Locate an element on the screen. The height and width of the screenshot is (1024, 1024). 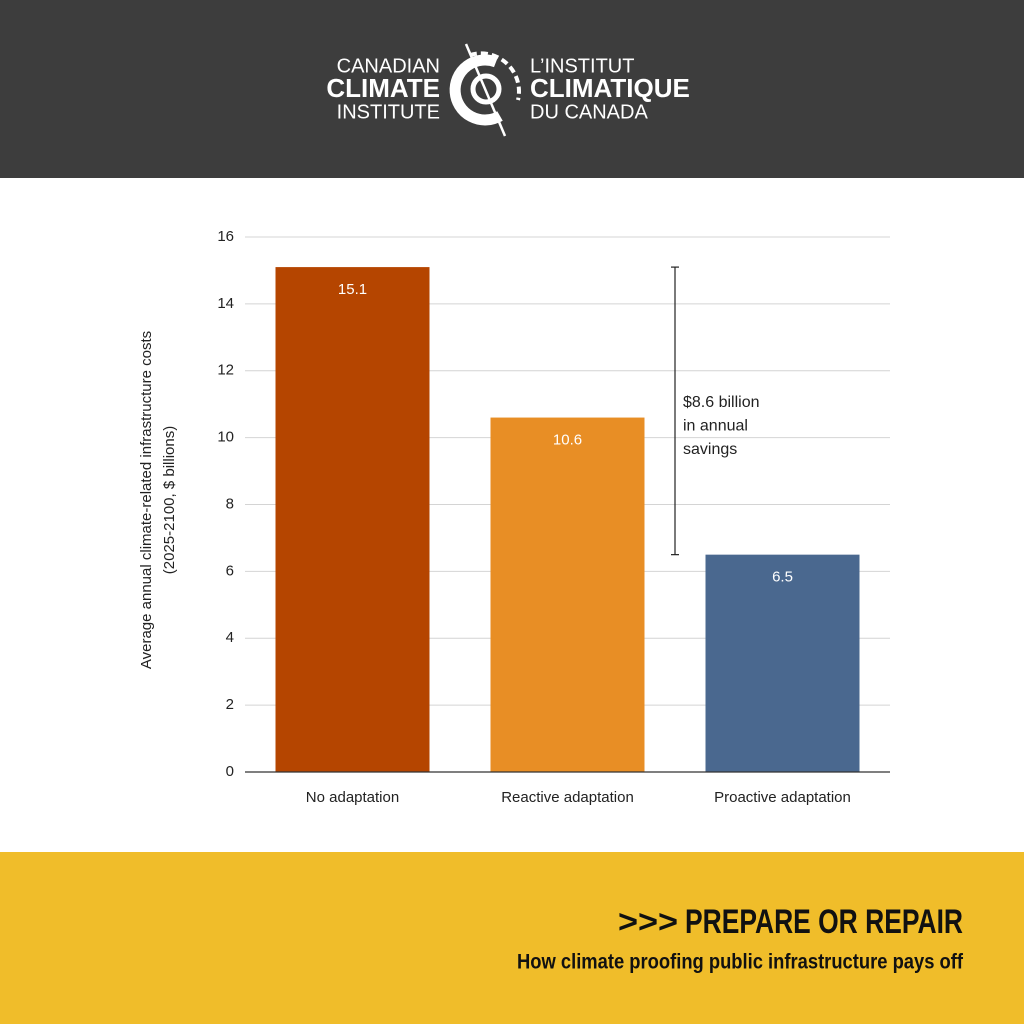
y-tick-label: 14 is located at coordinates (225, 303).